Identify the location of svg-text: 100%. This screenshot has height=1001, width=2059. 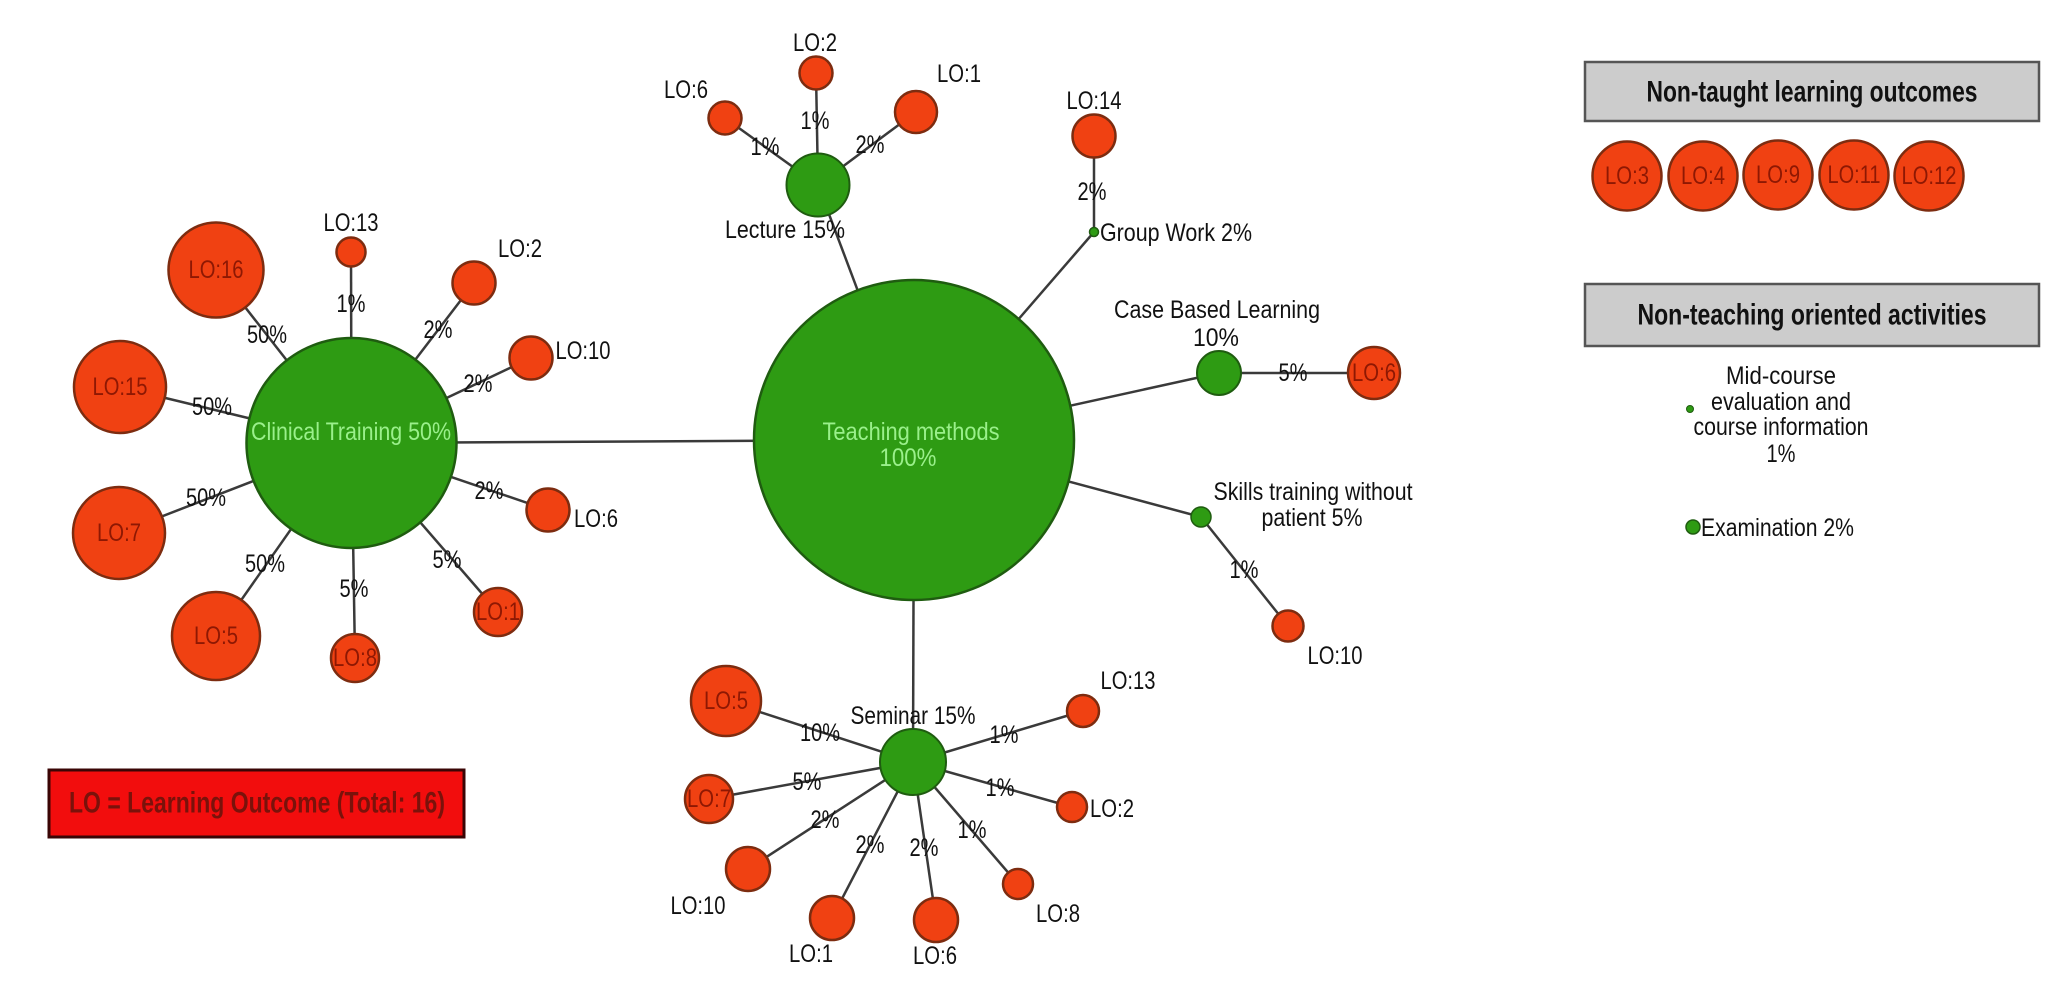
(908, 458).